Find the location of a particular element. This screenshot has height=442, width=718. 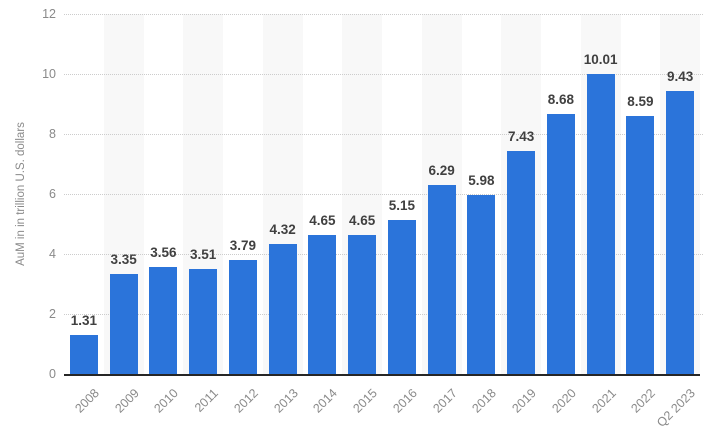

bar-value-label: 8.59 is located at coordinates (640, 102).